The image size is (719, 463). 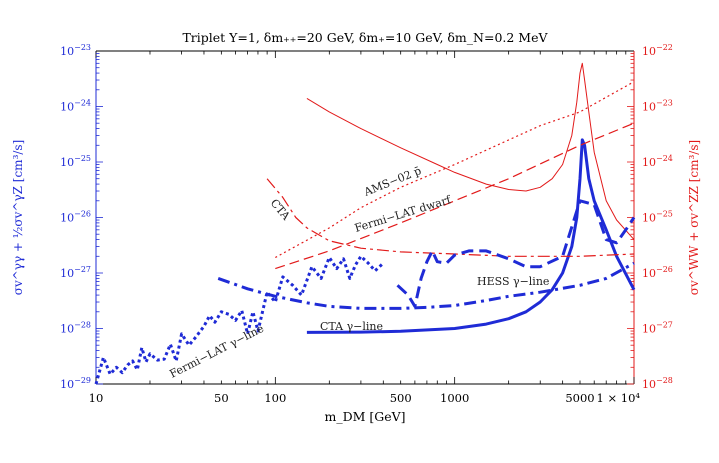 I want to click on y-right-tick-label: 10−25, so click(x=657, y=217).